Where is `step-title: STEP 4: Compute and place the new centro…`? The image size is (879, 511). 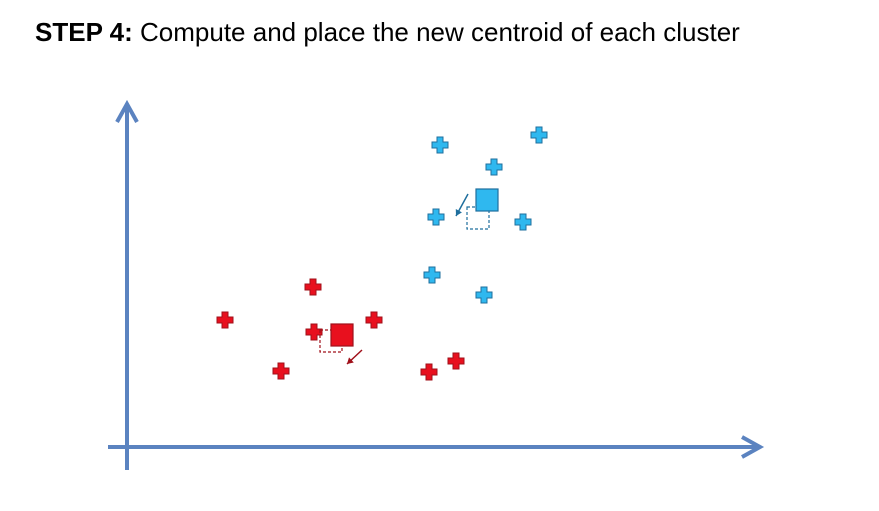 step-title: STEP 4: Compute and place the new centro… is located at coordinates (387, 32).